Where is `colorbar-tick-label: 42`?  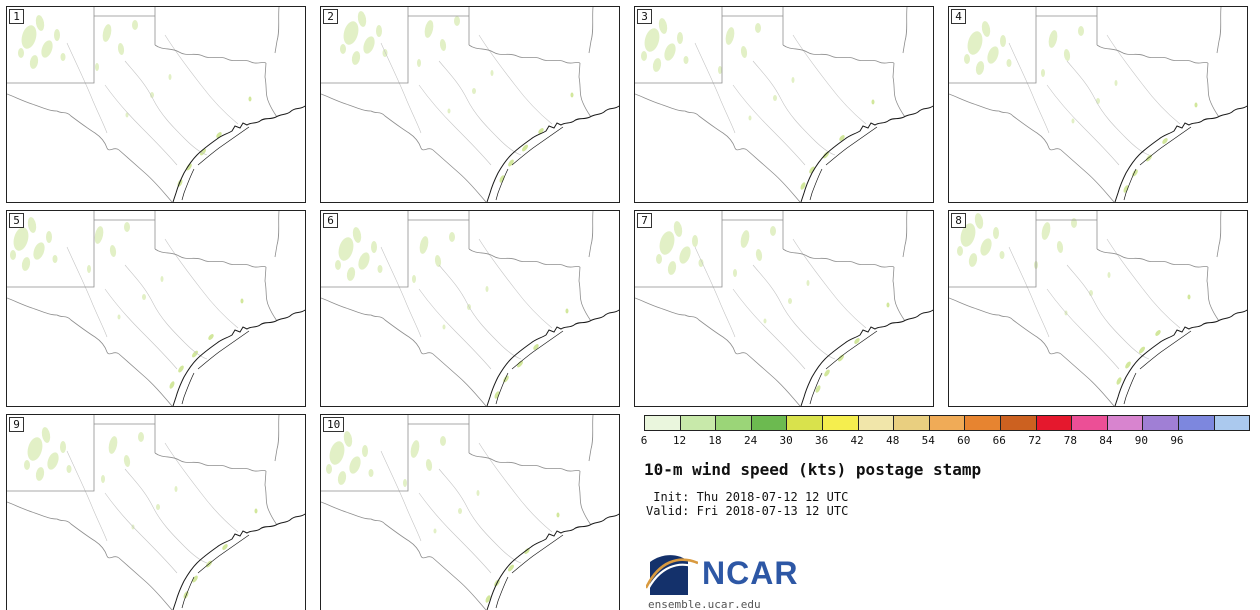 colorbar-tick-label: 42 is located at coordinates (857, 440).